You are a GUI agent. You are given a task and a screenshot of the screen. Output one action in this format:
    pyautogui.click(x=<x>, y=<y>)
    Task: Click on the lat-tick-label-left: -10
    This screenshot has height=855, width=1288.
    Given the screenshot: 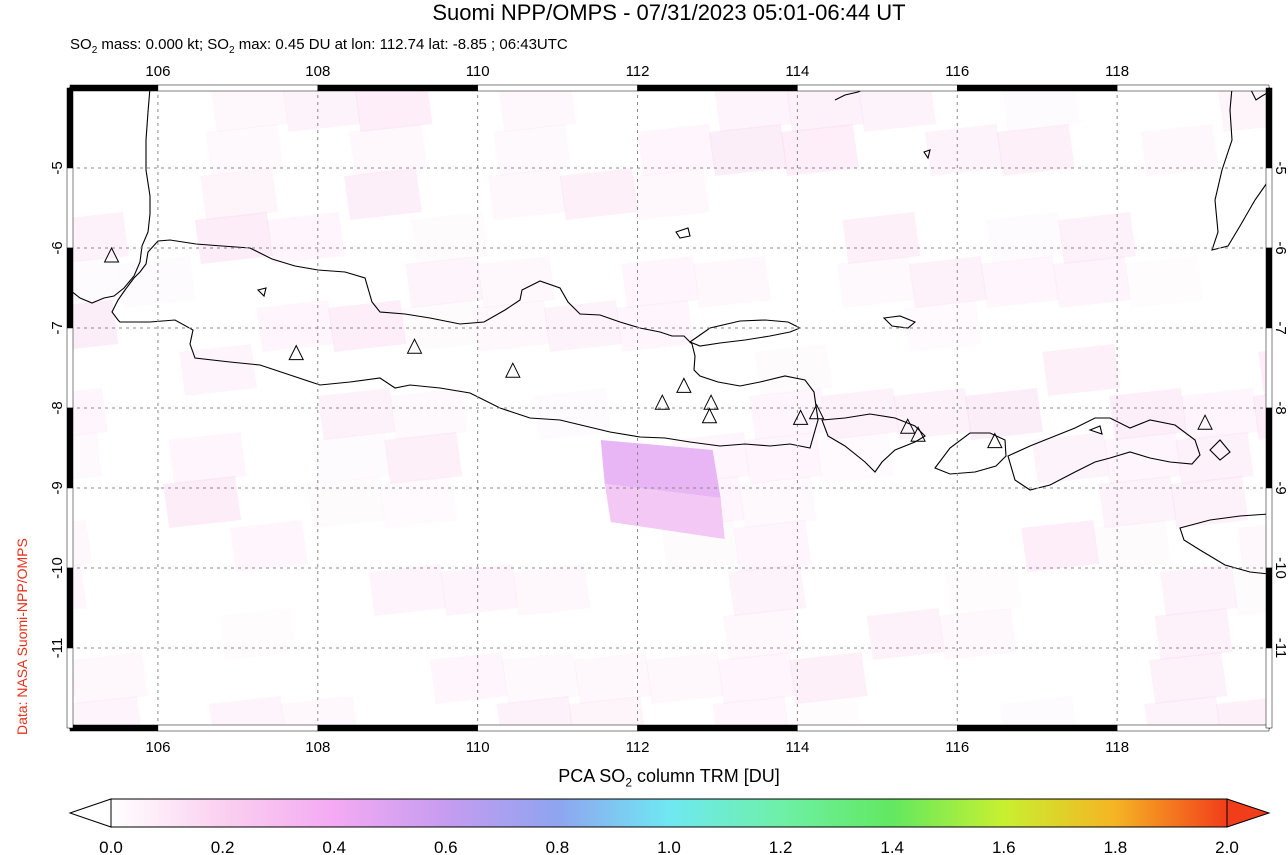 What is the action you would take?
    pyautogui.click(x=57, y=568)
    